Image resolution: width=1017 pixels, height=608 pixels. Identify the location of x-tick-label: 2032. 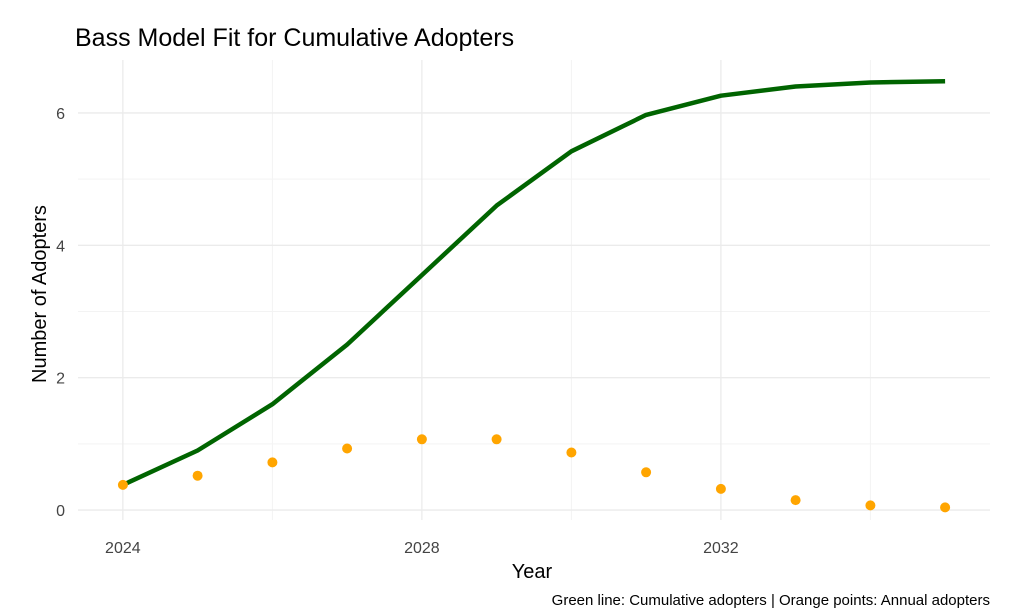
(721, 548).